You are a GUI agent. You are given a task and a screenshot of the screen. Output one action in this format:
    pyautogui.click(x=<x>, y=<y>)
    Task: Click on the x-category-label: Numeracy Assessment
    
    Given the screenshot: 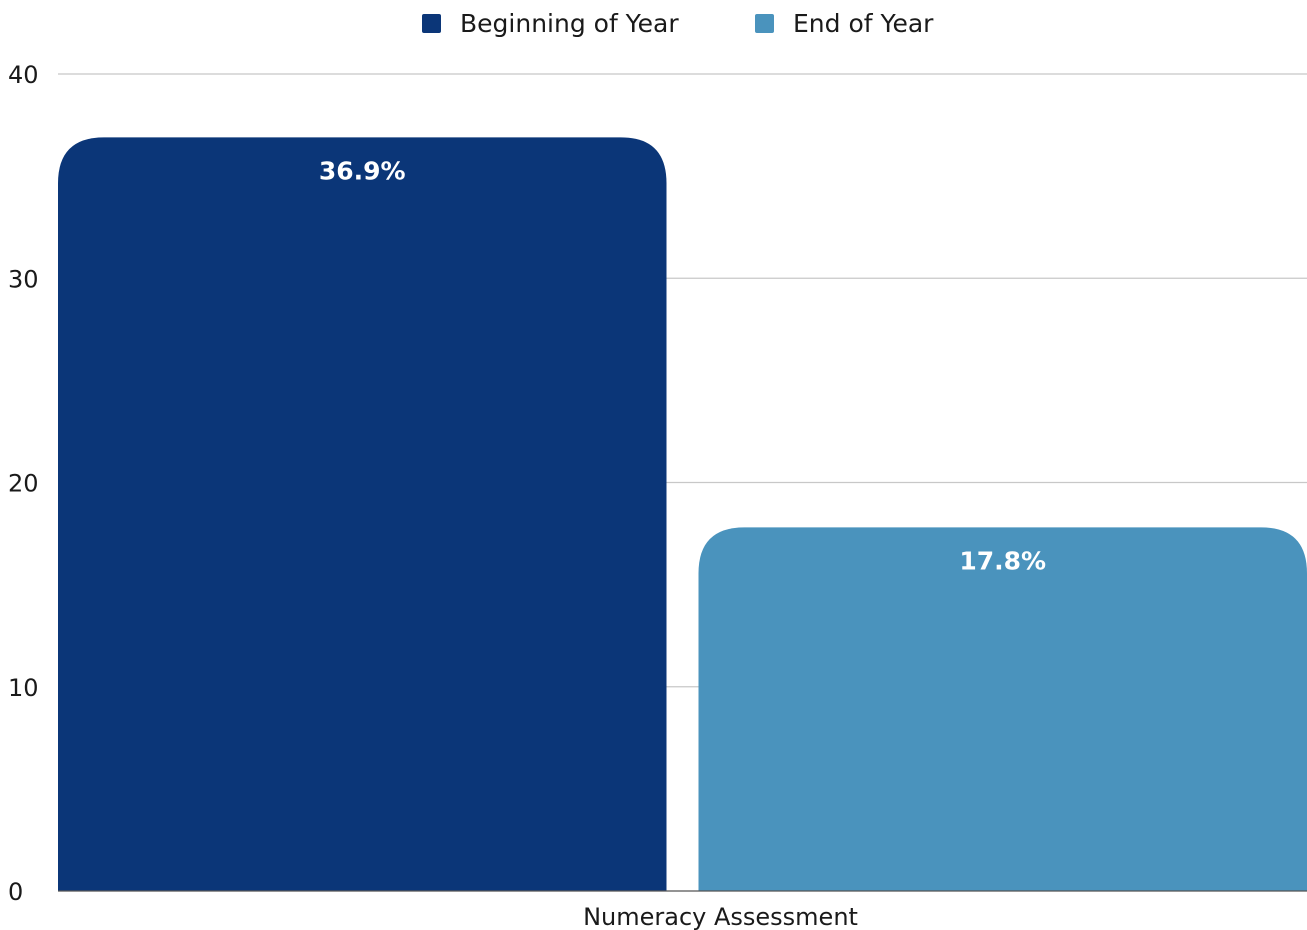 What is the action you would take?
    pyautogui.click(x=720, y=916)
    